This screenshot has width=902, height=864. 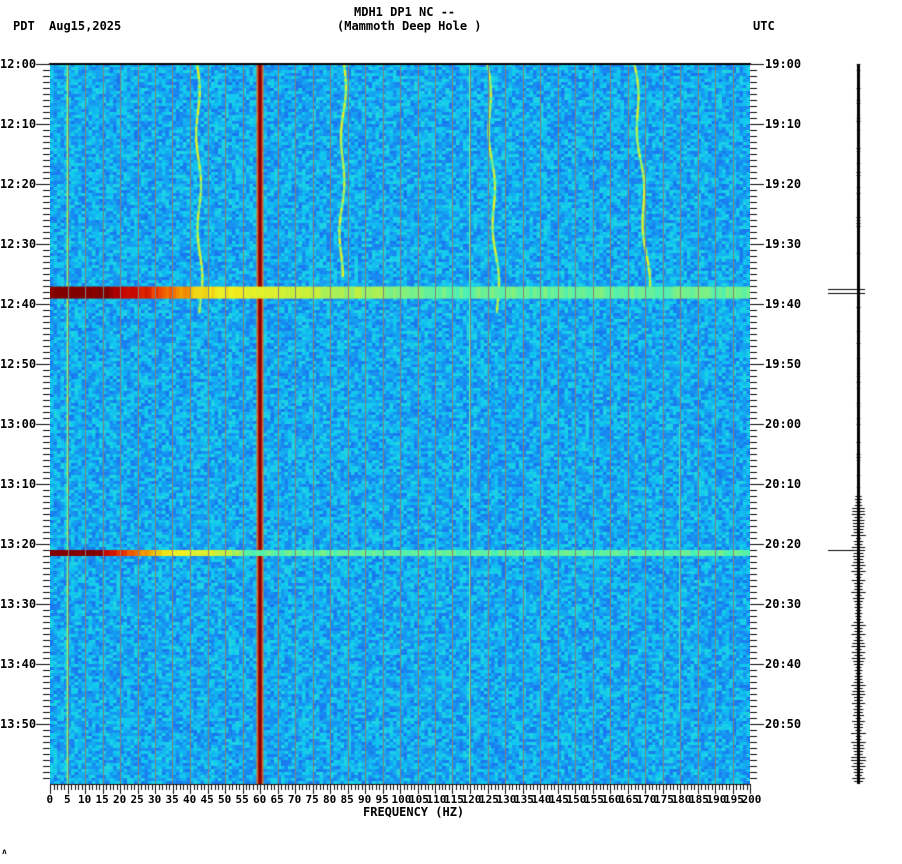 I want to click on frequency-tick-label: 10, so click(x=85, y=799).